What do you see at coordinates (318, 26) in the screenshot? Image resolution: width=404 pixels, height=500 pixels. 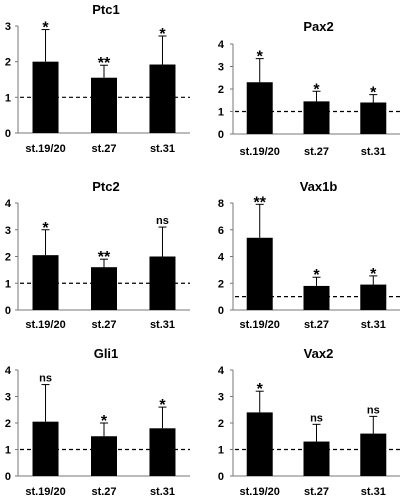 I see `chart-title: Pax2` at bounding box center [318, 26].